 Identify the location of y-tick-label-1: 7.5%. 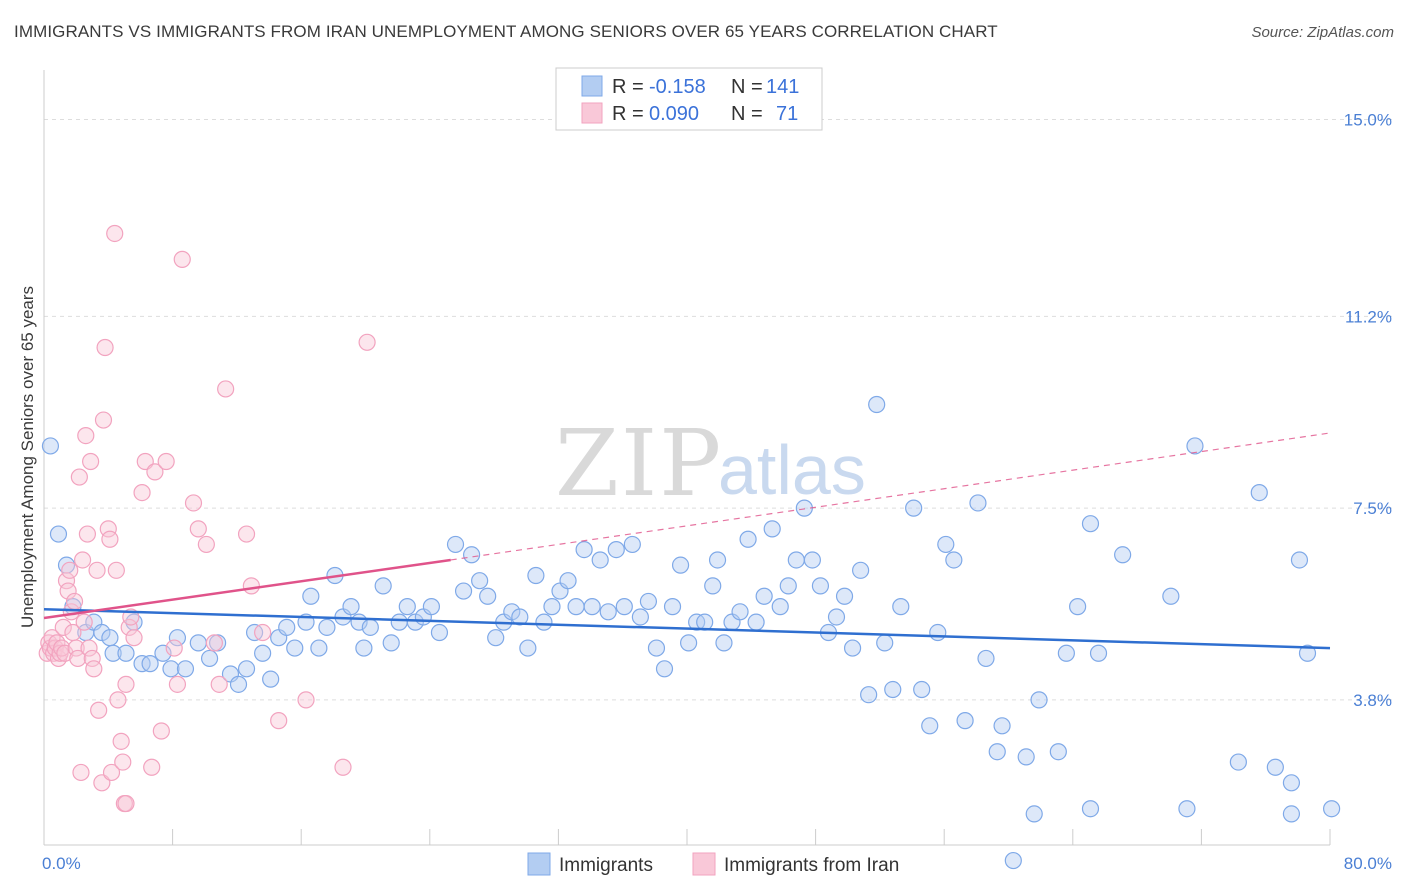
(1372, 508).